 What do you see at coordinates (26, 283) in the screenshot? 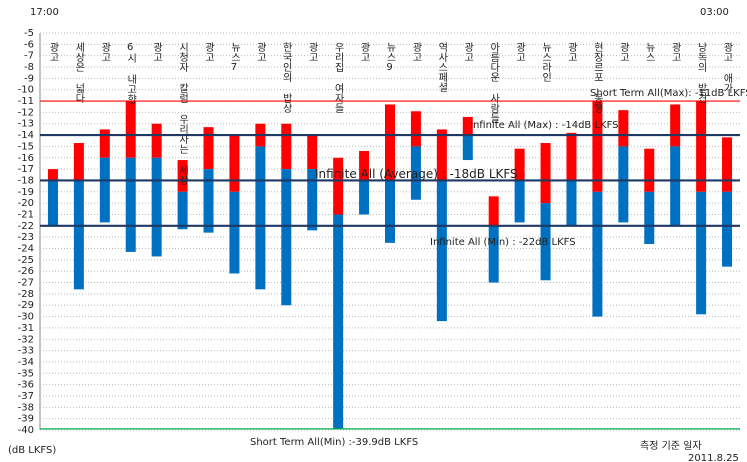
I see `y-tick-label: -27` at bounding box center [26, 283].